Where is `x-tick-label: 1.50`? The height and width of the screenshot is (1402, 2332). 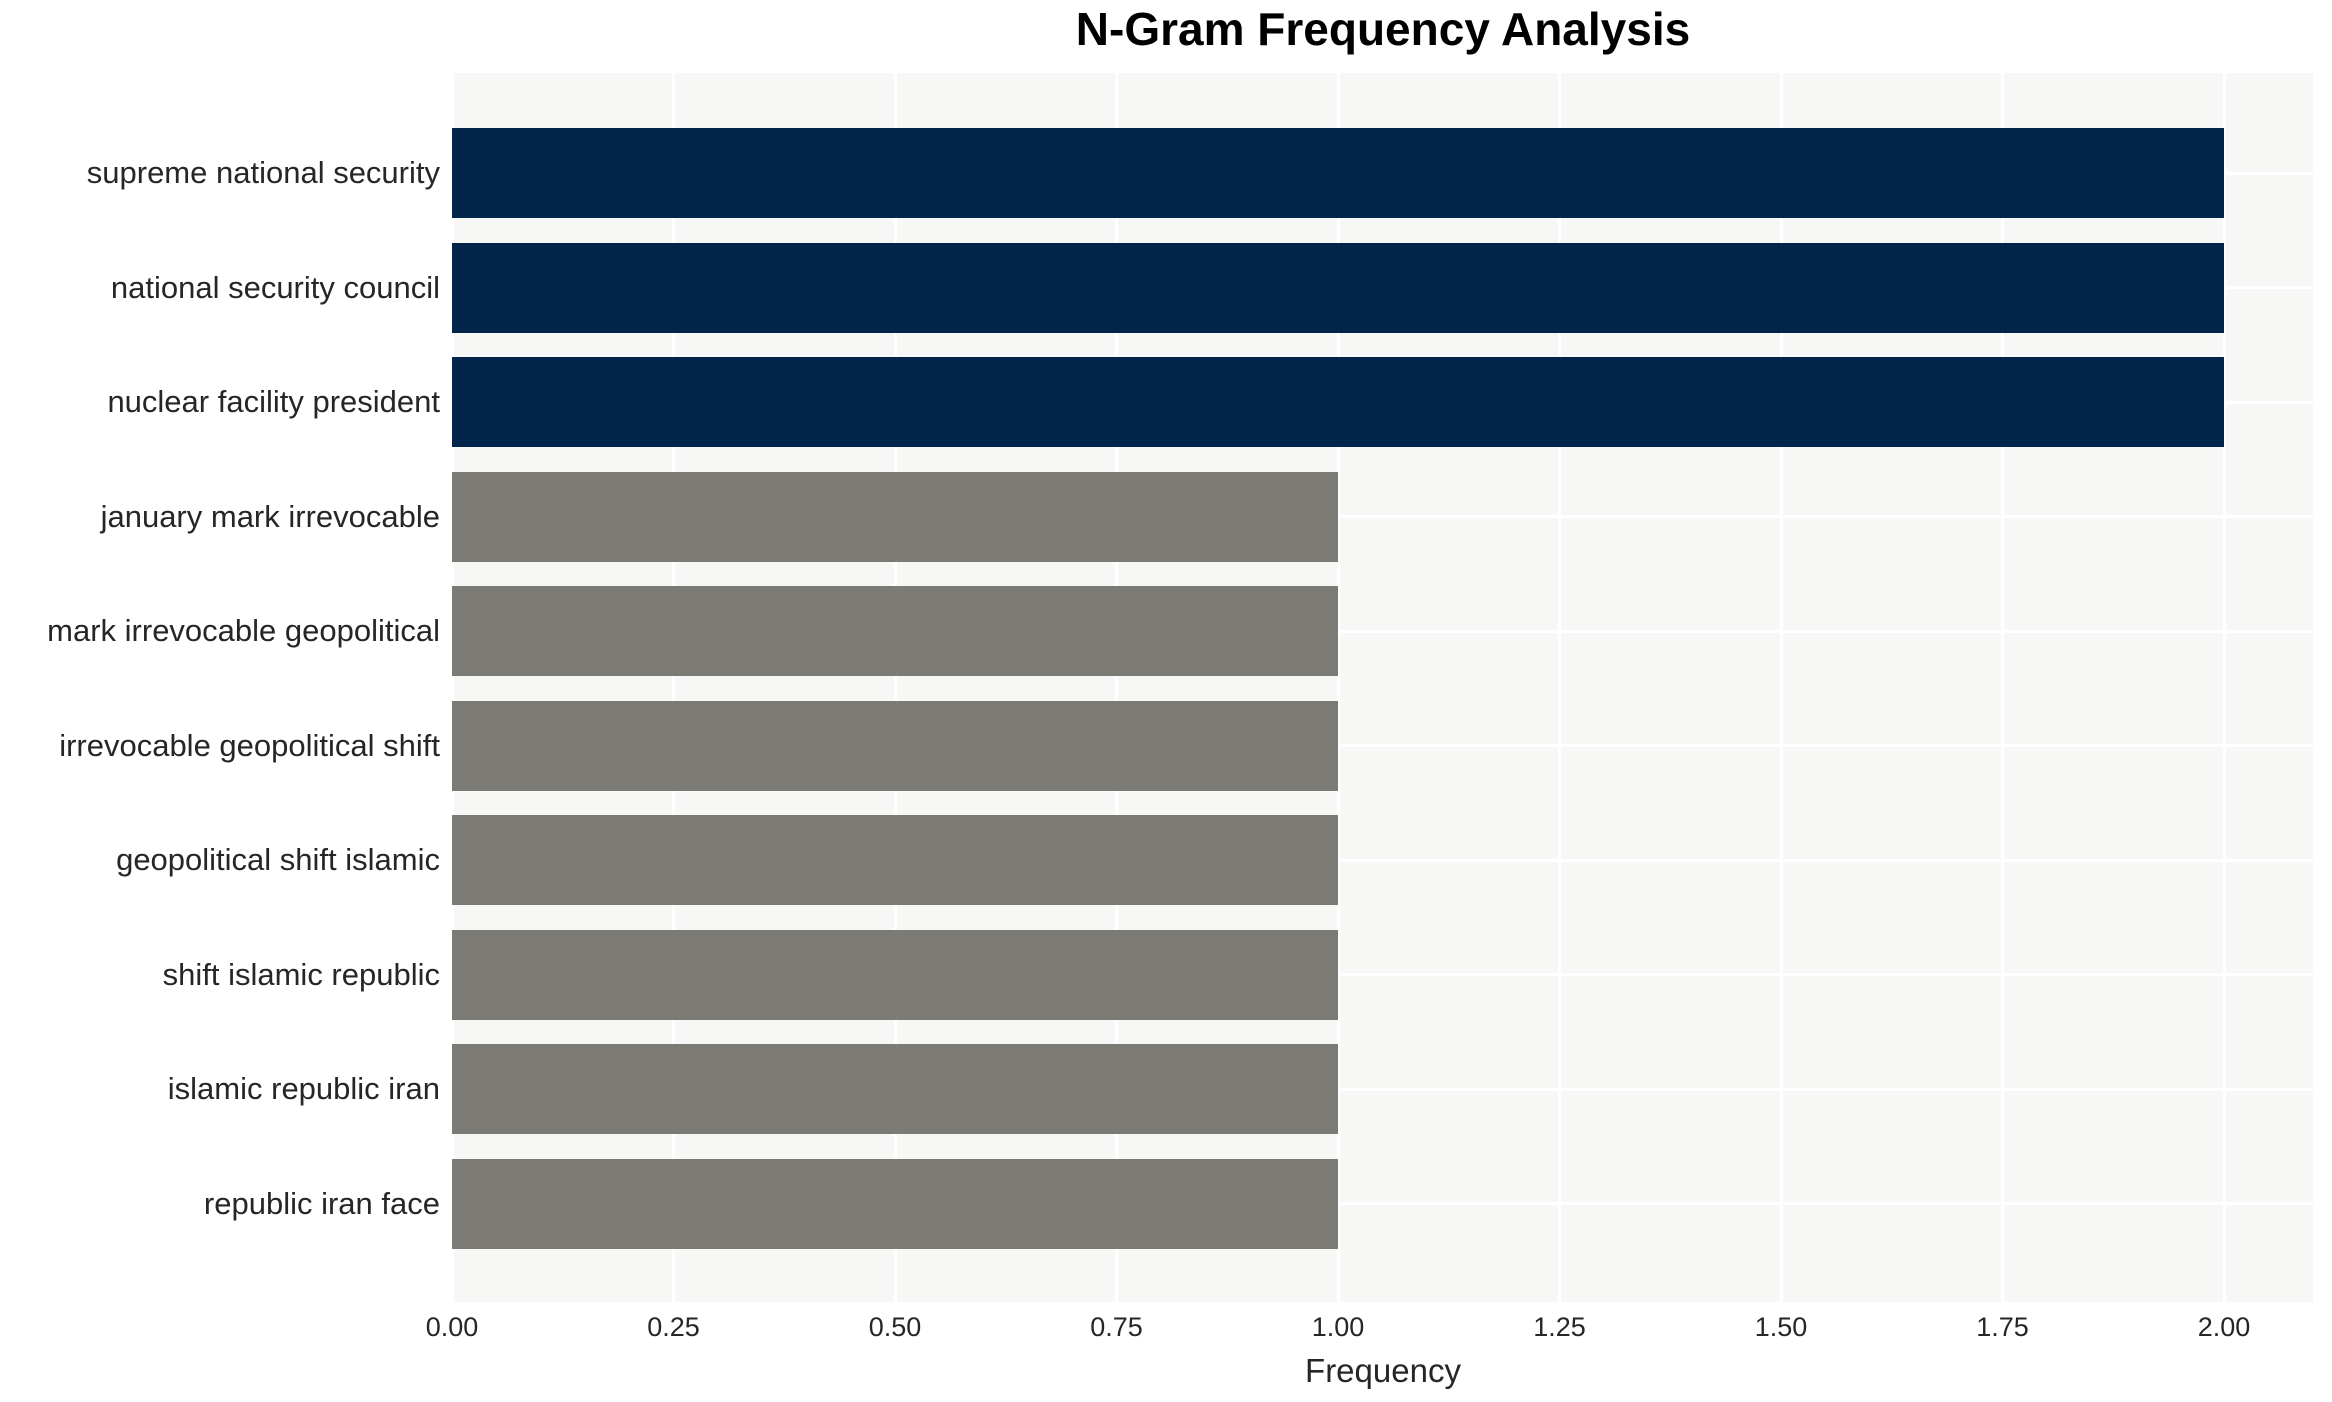 x-tick-label: 1.50 is located at coordinates (1781, 1327).